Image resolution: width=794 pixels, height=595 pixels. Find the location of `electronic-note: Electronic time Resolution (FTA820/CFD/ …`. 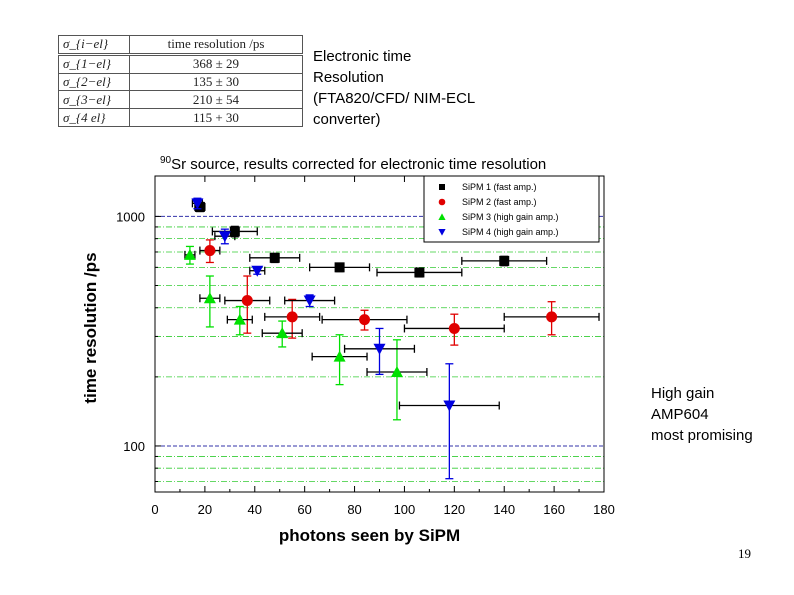

electronic-note: Electronic time Resolution (FTA820/CFD/ … is located at coordinates (394, 88).